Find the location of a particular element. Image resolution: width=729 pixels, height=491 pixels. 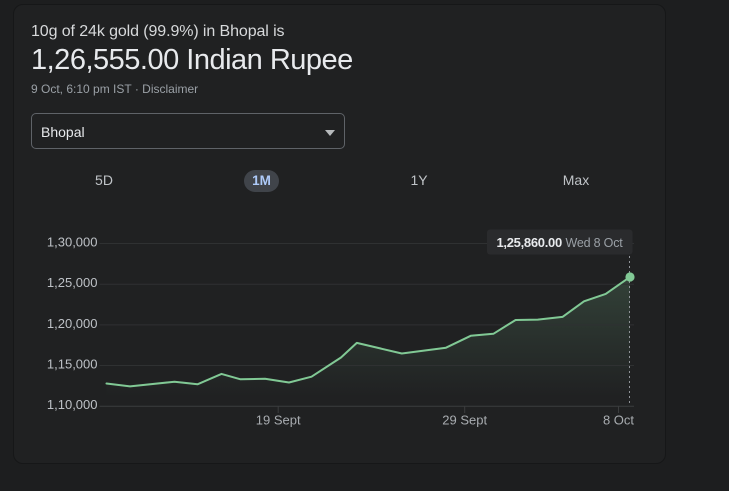

svg-text: 1,15,000 is located at coordinates (72, 364).